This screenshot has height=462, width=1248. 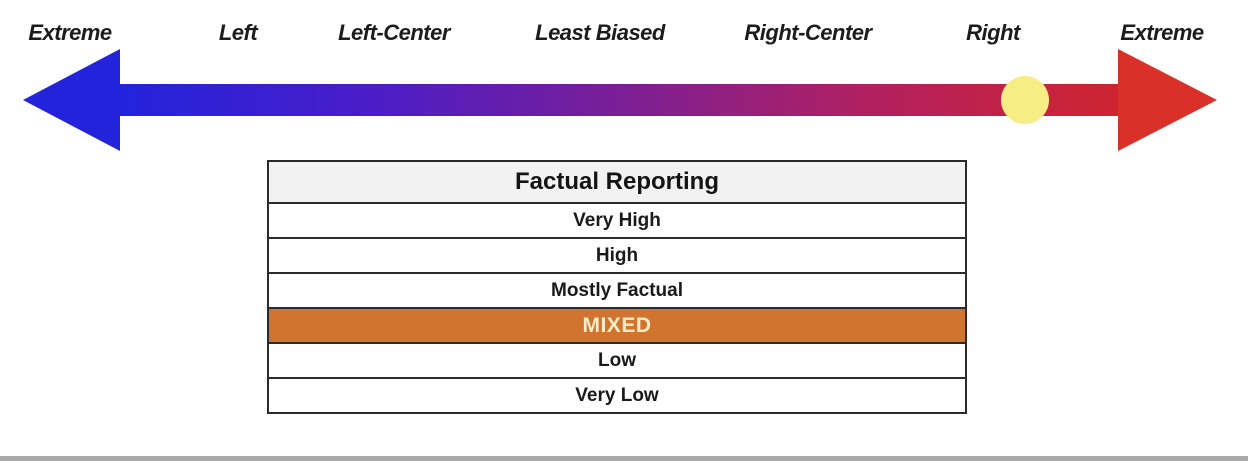 What do you see at coordinates (1162, 32) in the screenshot?
I see `bias-label-extreme-right: Extreme` at bounding box center [1162, 32].